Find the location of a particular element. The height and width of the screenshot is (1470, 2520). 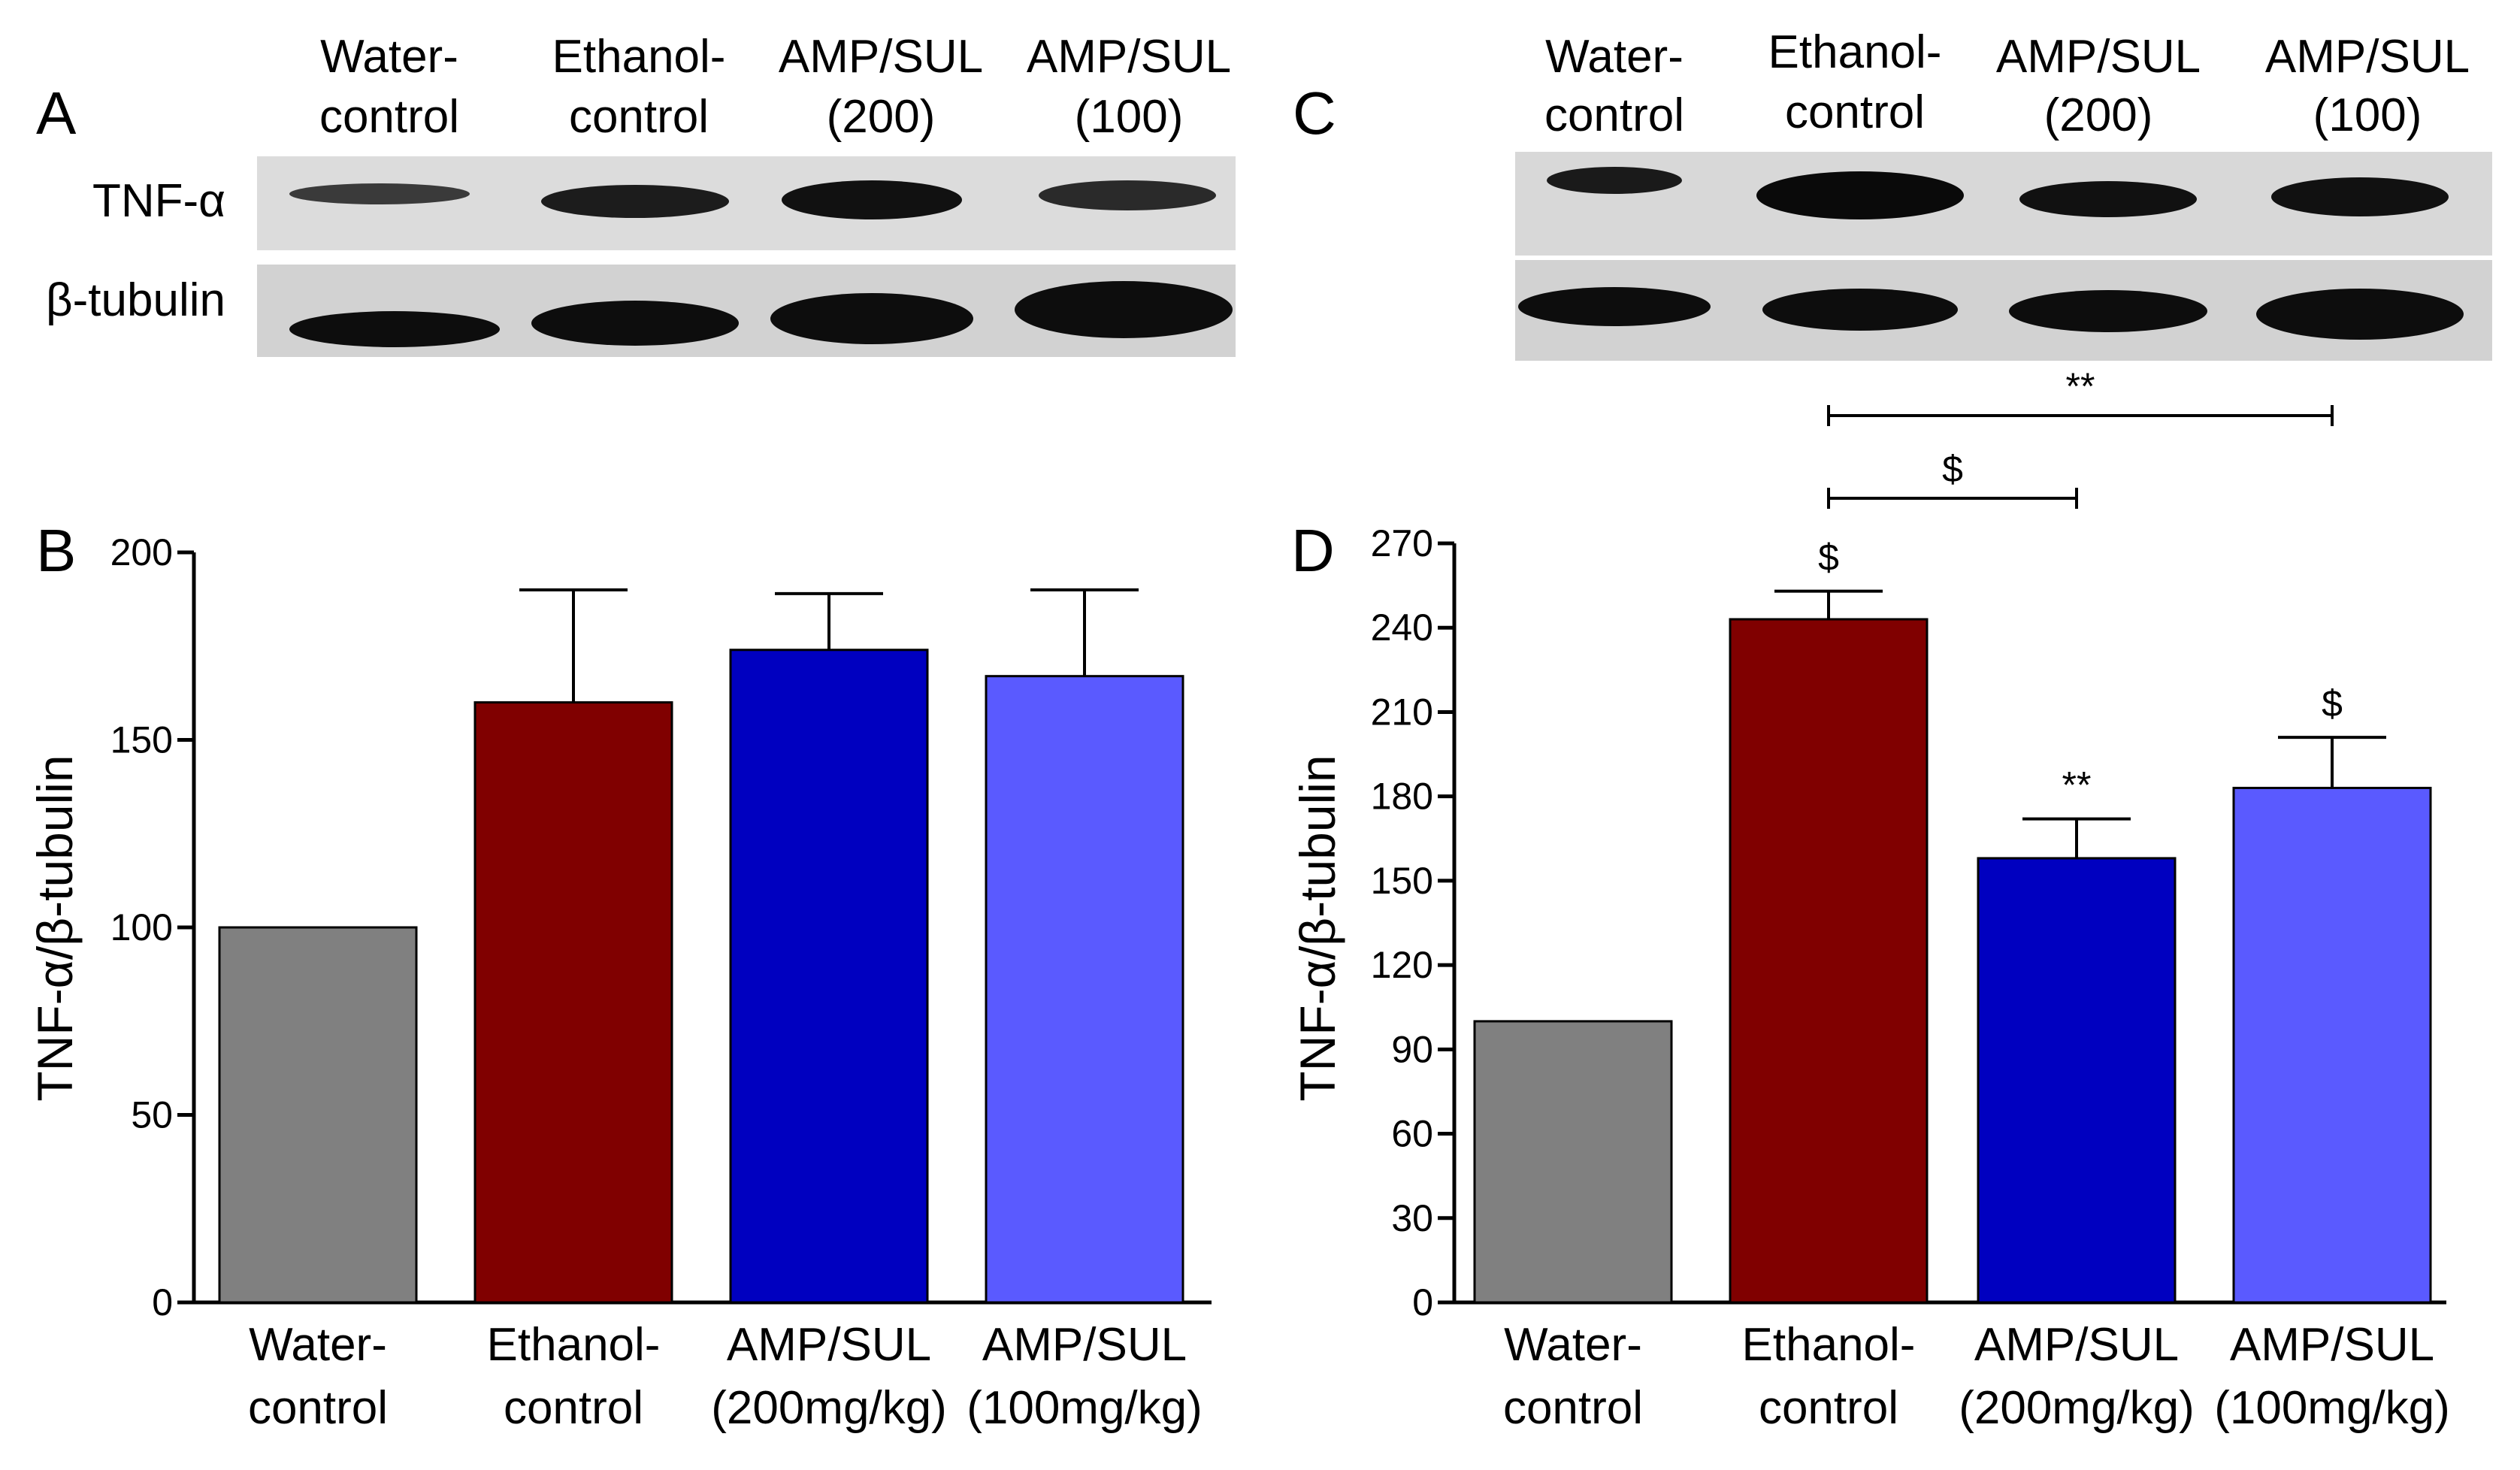

chart-b-ytick-label-3: 150 is located at coordinates (141, 740).